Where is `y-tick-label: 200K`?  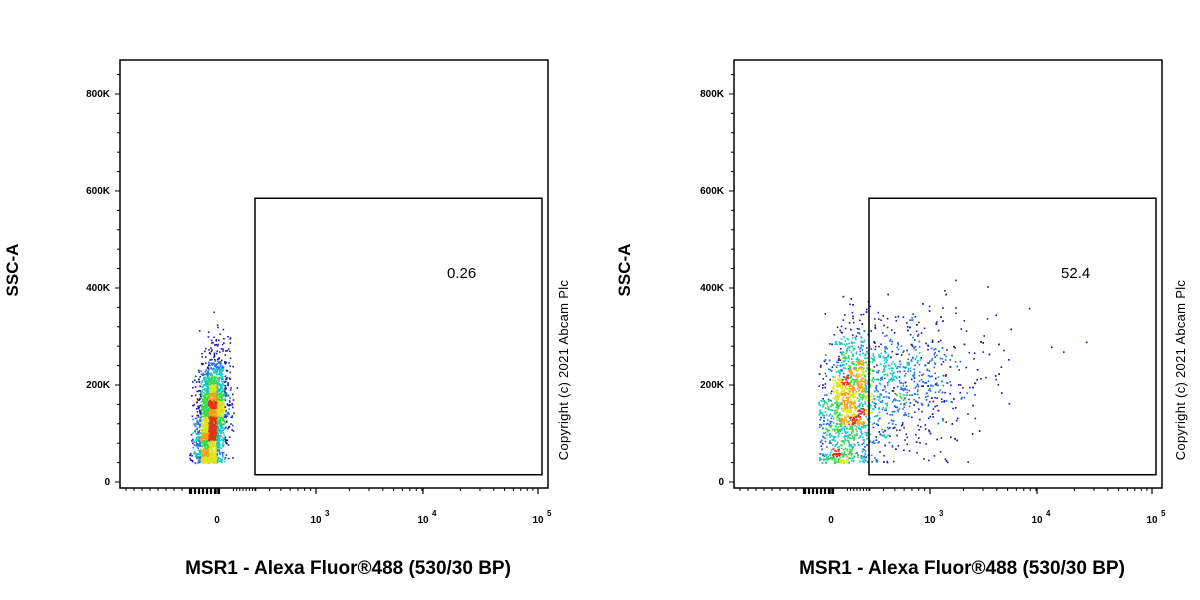 y-tick-label: 200K is located at coordinates (98, 385).